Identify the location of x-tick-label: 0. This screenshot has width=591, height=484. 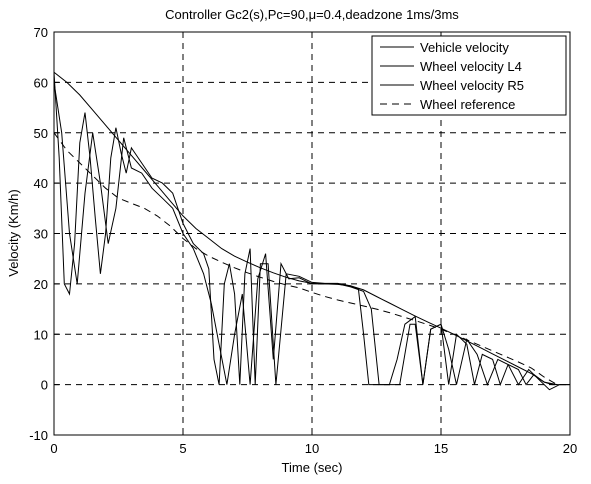
(53, 448).